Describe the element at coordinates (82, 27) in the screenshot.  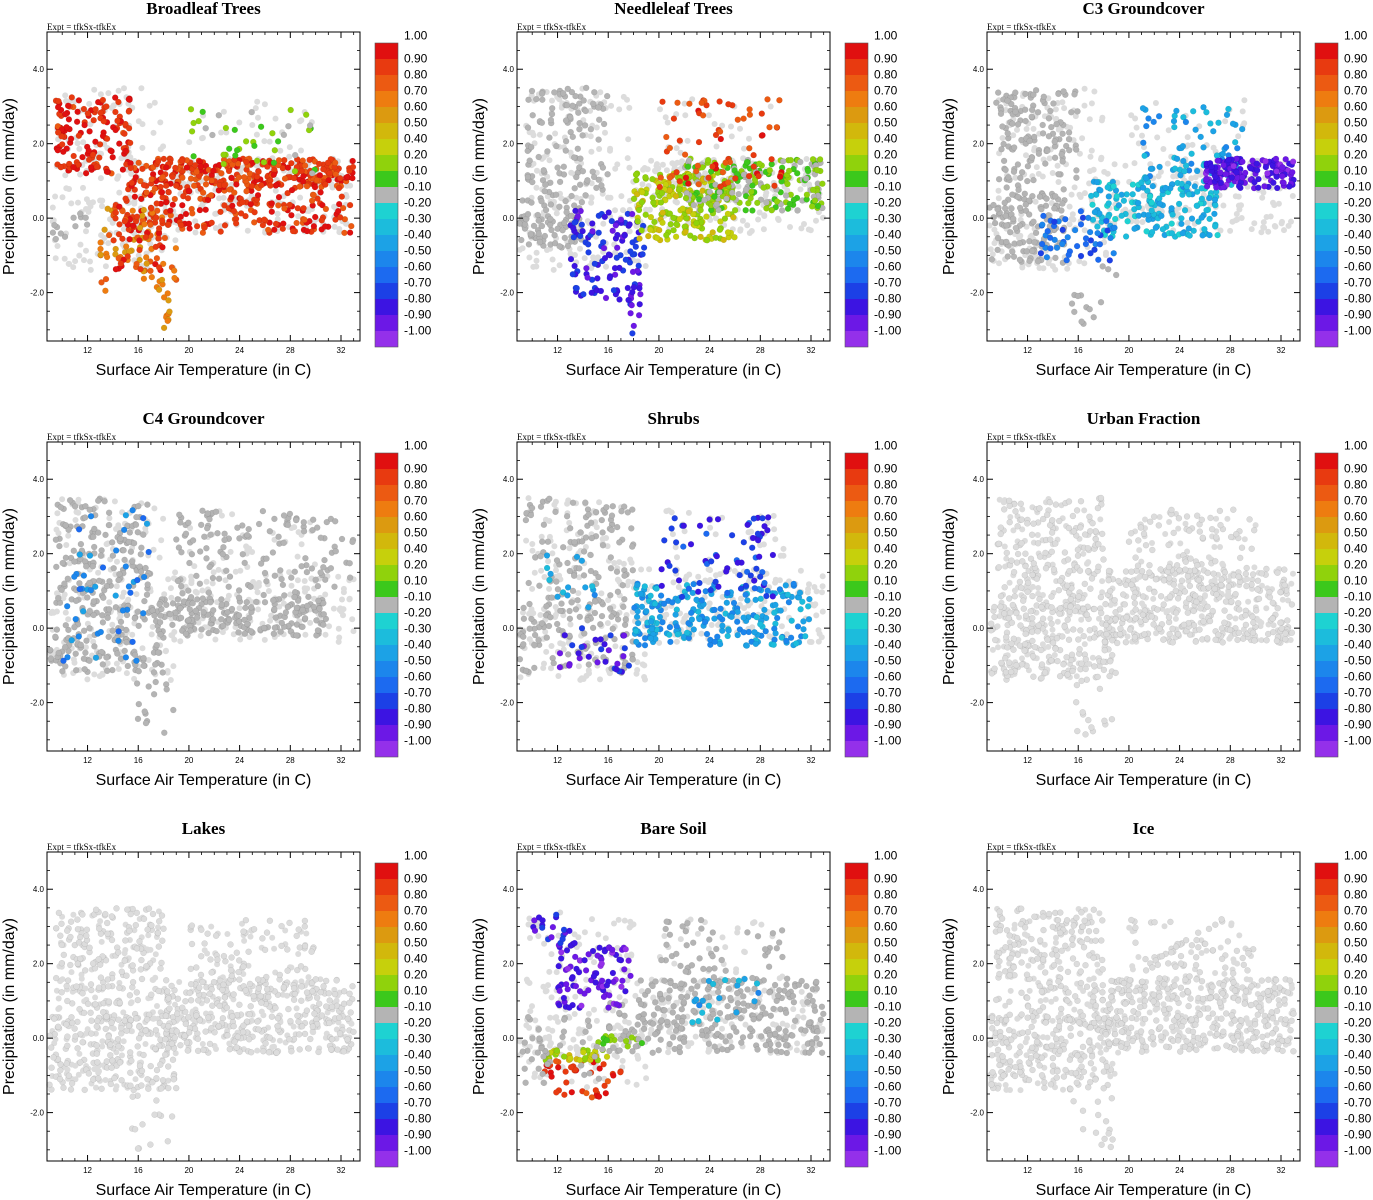
I see `expt-label: Expt = tfkSx-tfkEx` at that location.